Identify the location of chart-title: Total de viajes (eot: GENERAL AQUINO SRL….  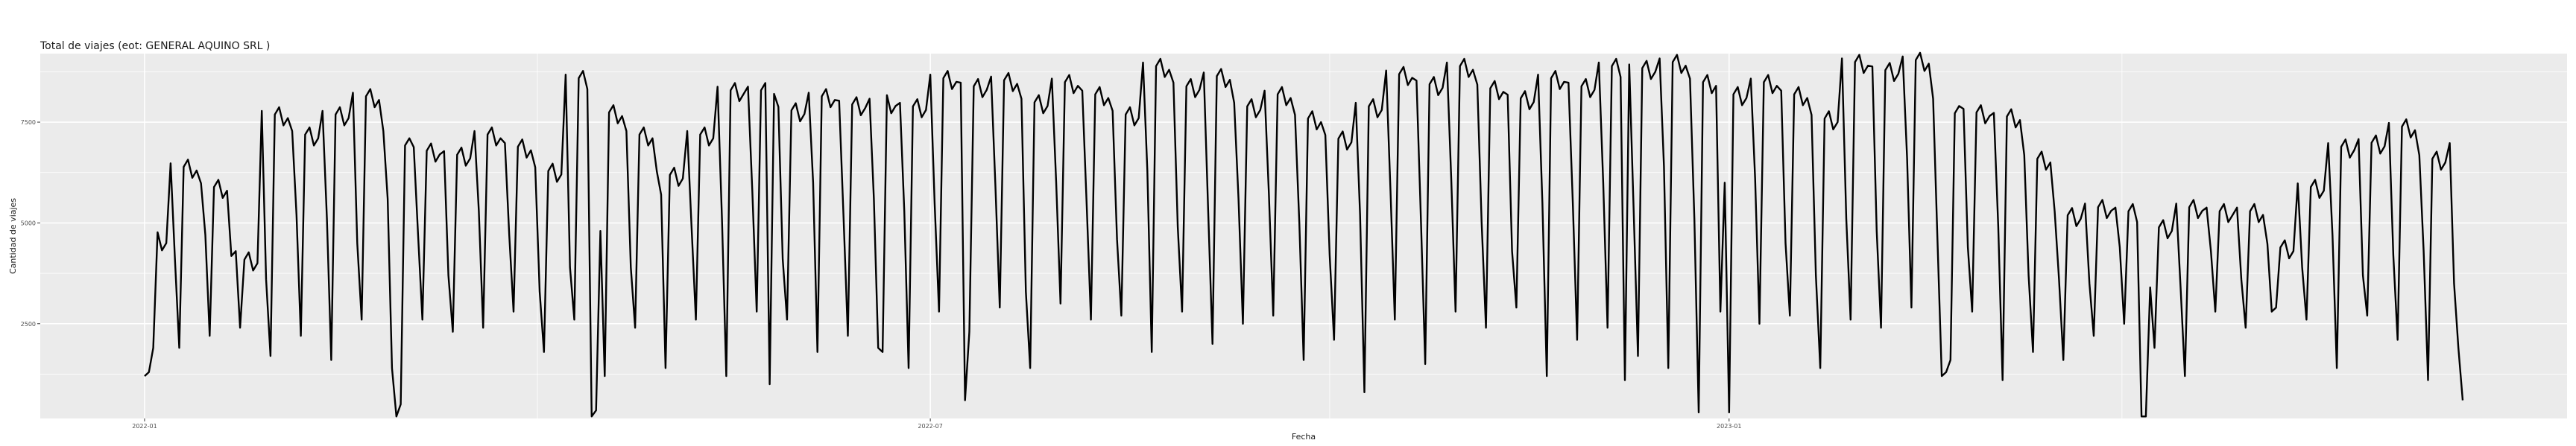
(155, 46).